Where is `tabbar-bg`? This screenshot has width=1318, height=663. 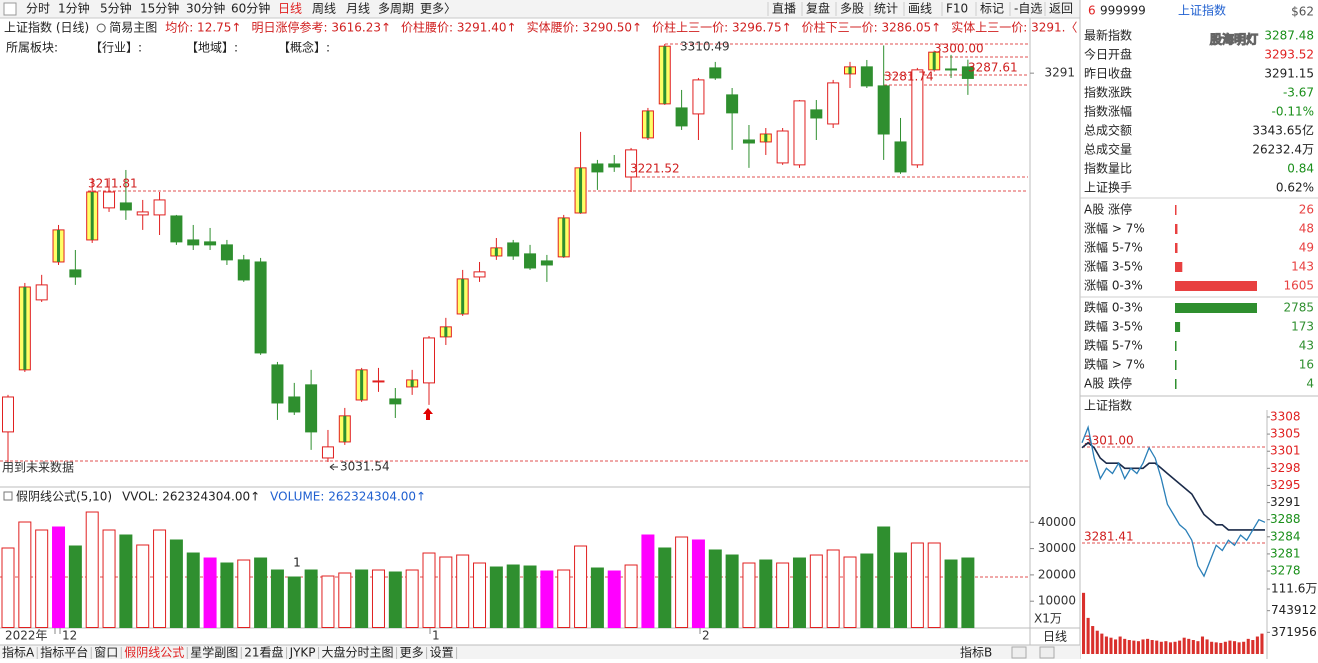 tabbar-bg is located at coordinates (540, 652).